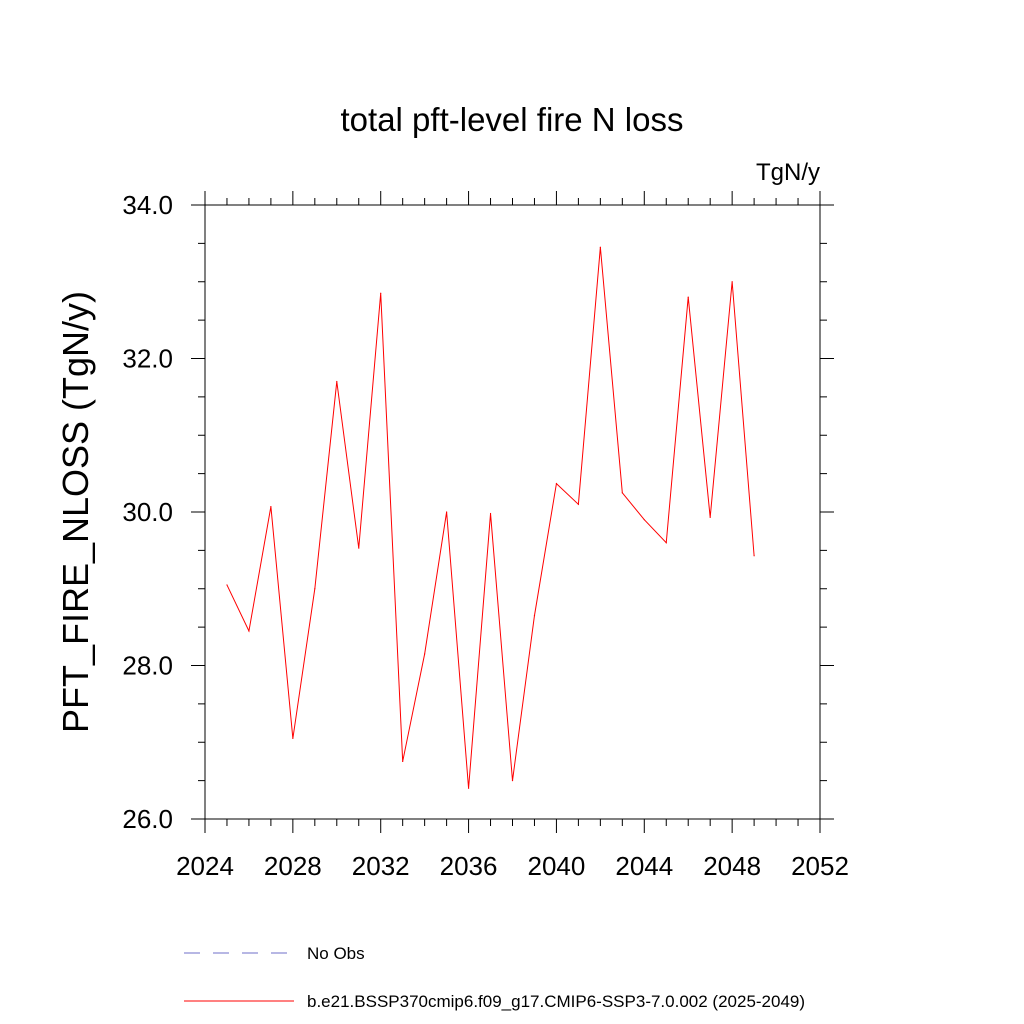 The image size is (1024, 1024). Describe the element at coordinates (147, 666) in the screenshot. I see `y-tick-label: 28.0` at that location.